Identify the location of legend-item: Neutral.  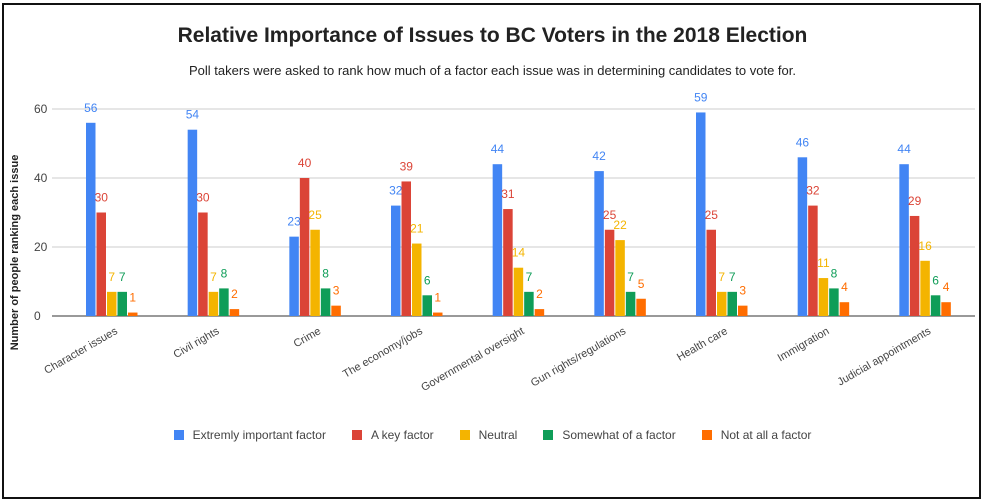
(488, 435).